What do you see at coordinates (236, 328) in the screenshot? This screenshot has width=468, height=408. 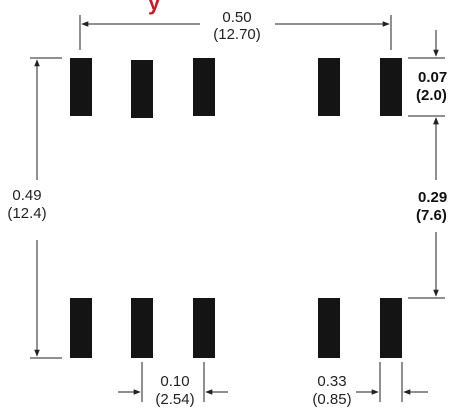 I see `pads-bottom-row` at bounding box center [236, 328].